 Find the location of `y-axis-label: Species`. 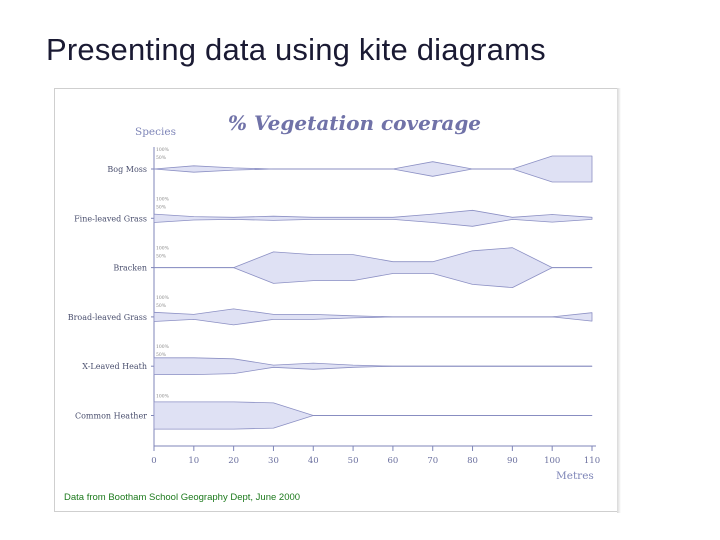

y-axis-label: Species is located at coordinates (155, 132).